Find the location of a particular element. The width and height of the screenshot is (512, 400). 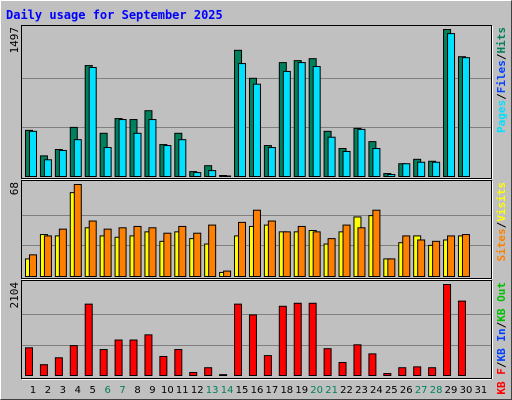

legend-entry: KB Out is located at coordinates (501, 302).